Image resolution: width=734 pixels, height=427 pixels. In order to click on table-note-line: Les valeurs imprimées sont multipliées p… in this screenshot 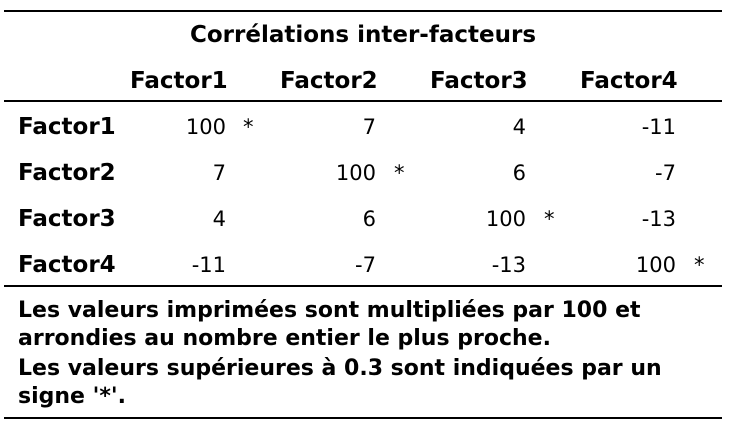, I will do `click(329, 310)`.